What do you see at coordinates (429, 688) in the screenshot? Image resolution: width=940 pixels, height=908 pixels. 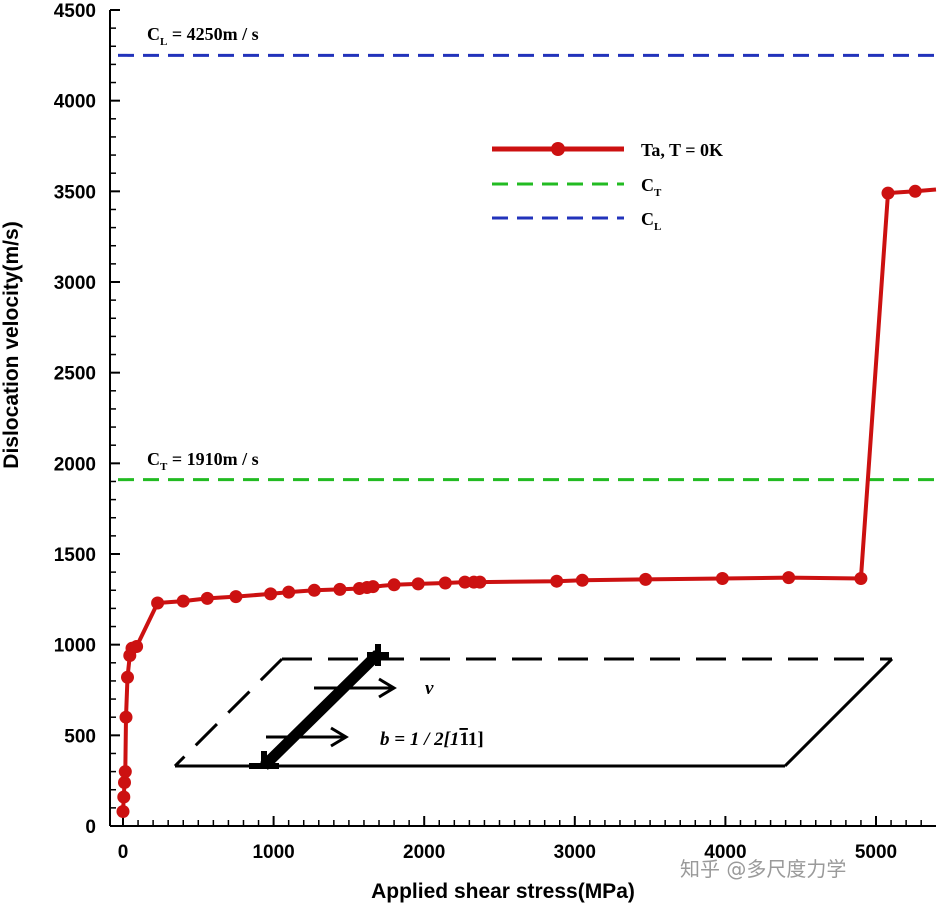 I see `velocity-label: v` at bounding box center [429, 688].